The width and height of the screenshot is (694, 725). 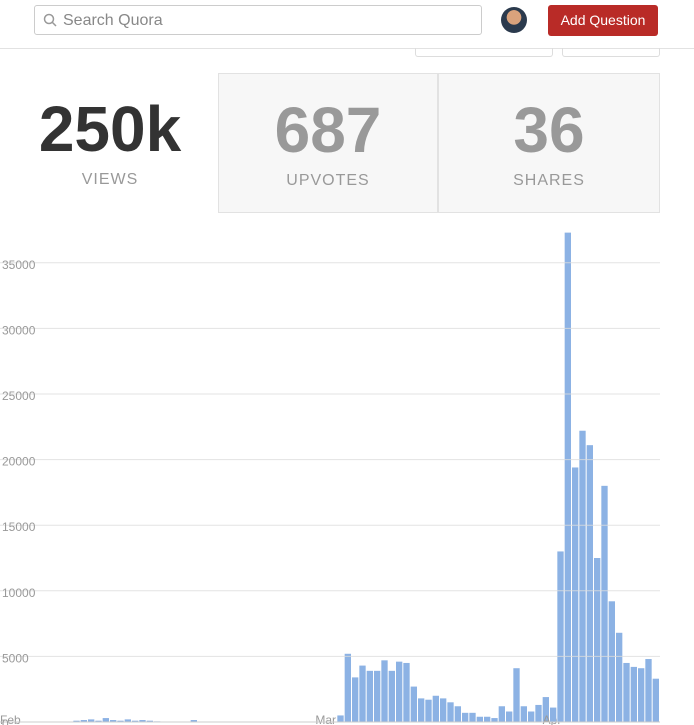 What do you see at coordinates (19, 527) in the screenshot?
I see `y-tick-label: 15000` at bounding box center [19, 527].